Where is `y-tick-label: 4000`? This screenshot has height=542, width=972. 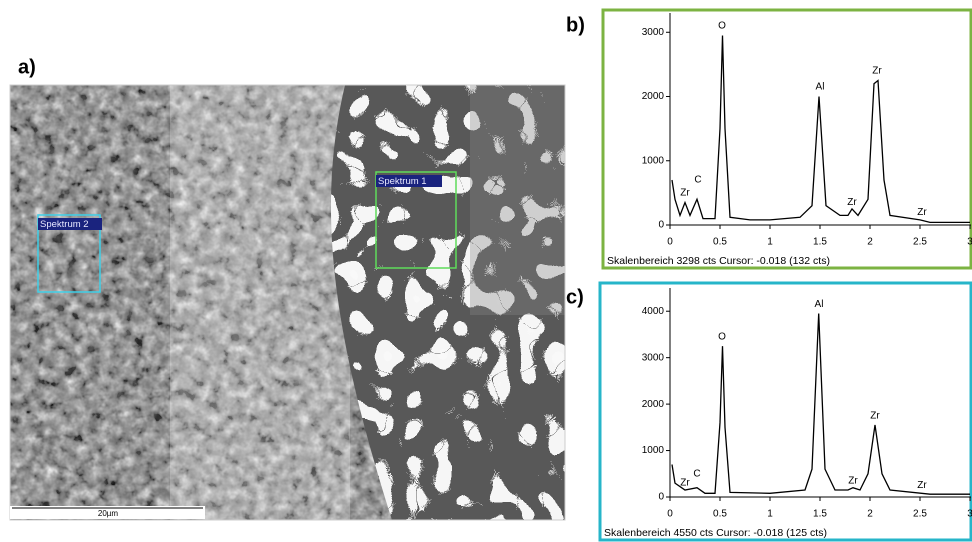 y-tick-label: 4000 is located at coordinates (653, 311).